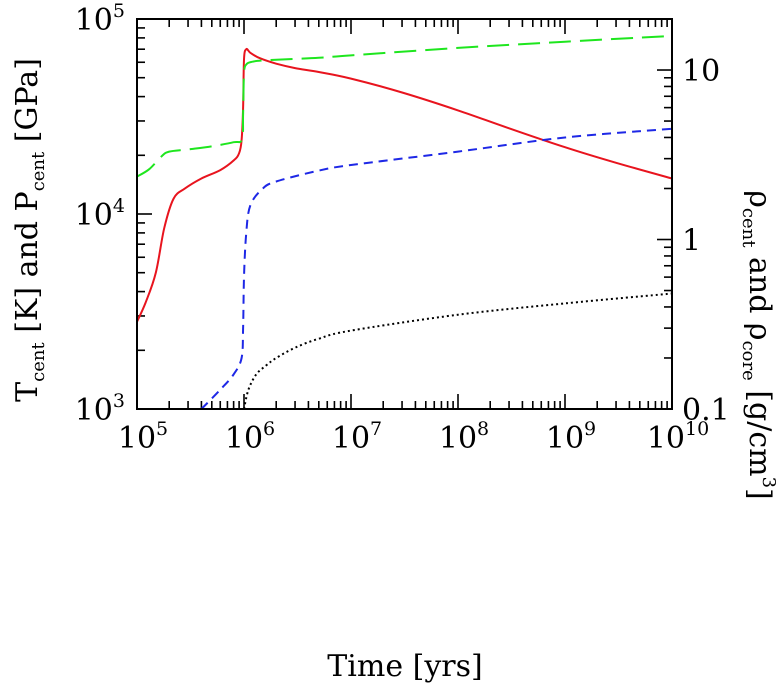  What do you see at coordinates (357, 437) in the screenshot?
I see `x-tick-label-2: 10⁷` at bounding box center [357, 437].